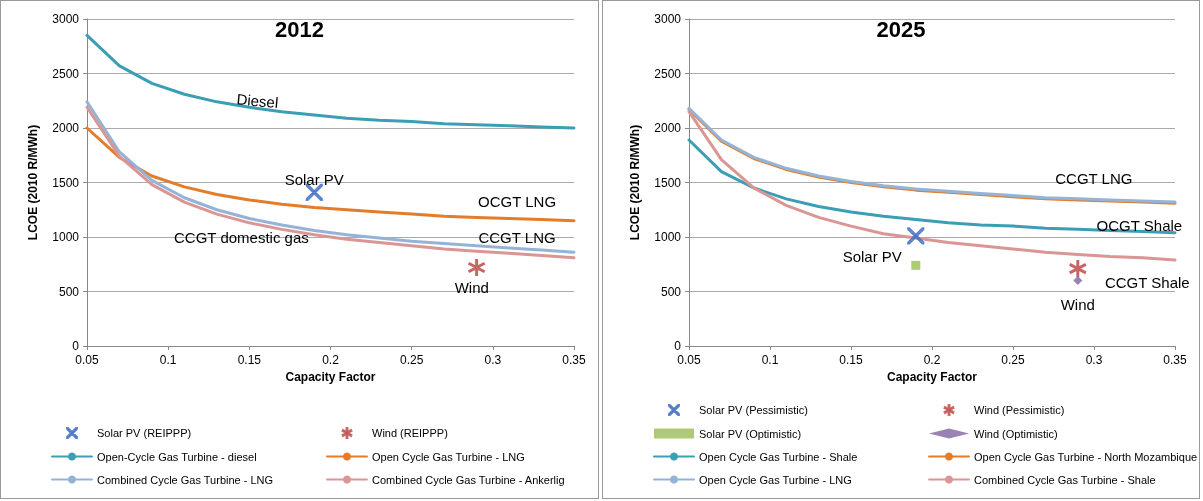  What do you see at coordinates (778, 456) in the screenshot?
I see `legend-label: Open Cycle Gas Turbine - Shale` at bounding box center [778, 456].